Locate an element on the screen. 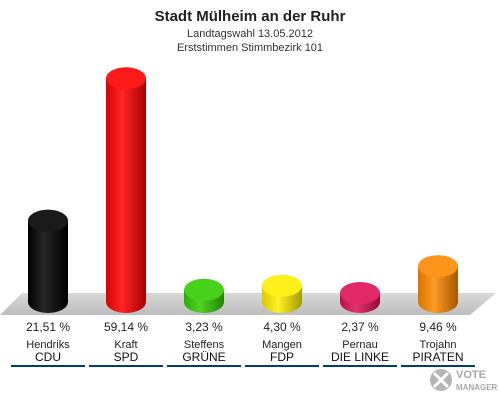 This screenshot has height=400, width=500. candidate-label: Mangen is located at coordinates (282, 345).